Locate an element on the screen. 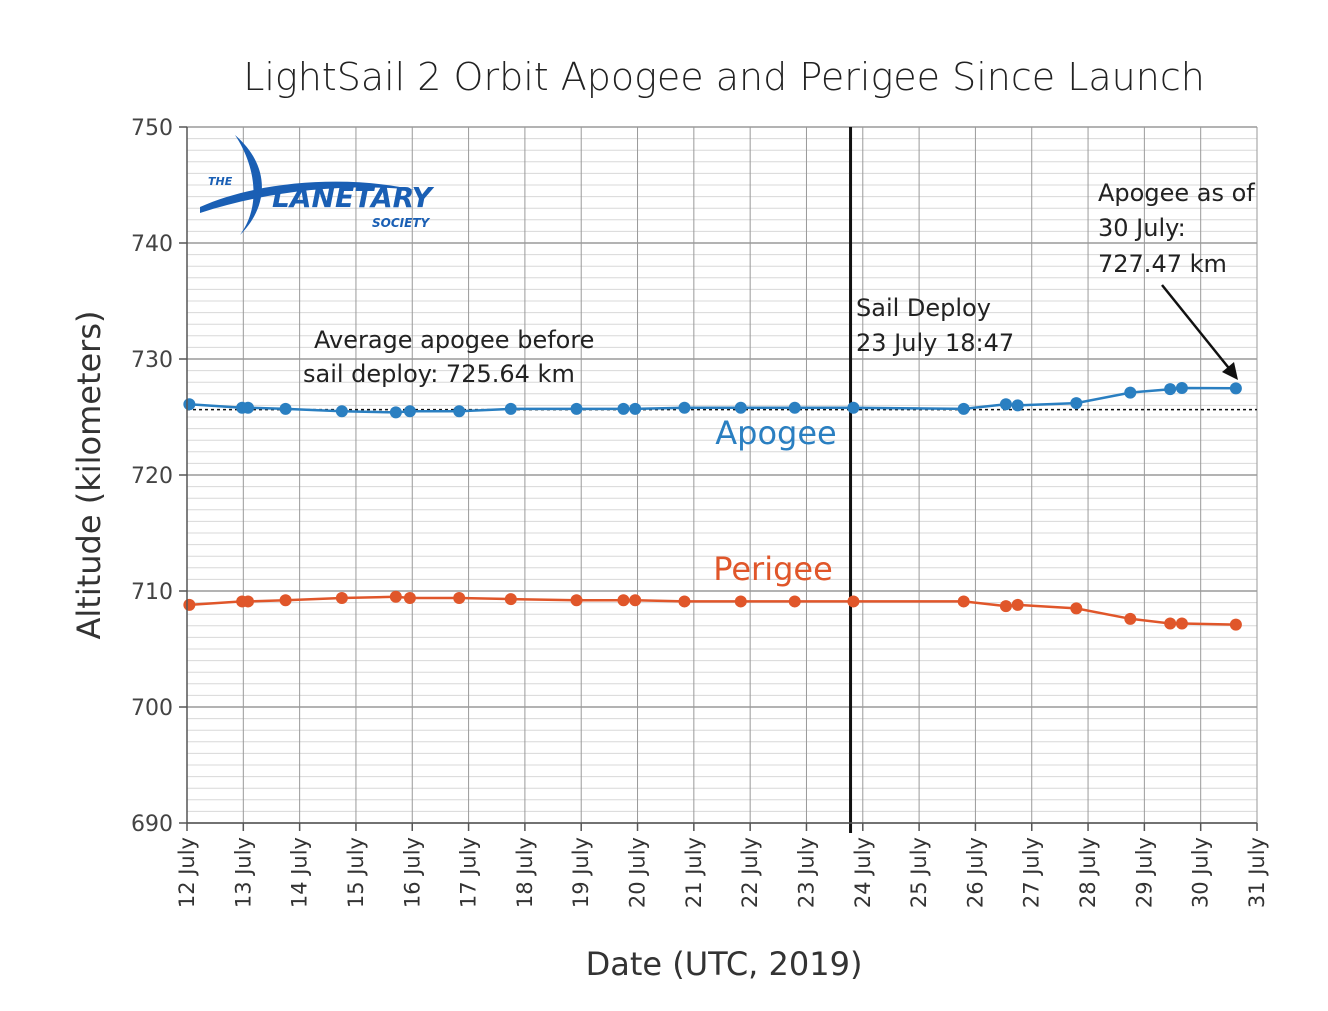 The height and width of the screenshot is (1011, 1328). series-label-perigee: Perigee is located at coordinates (773, 569).